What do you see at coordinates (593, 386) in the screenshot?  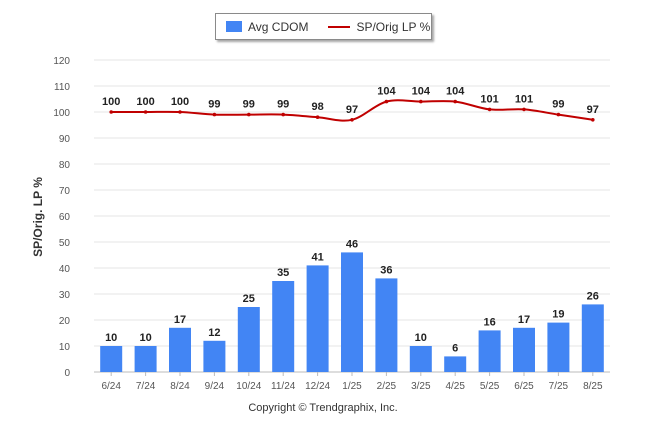 I see `x-tick-label: 8/25` at bounding box center [593, 386].